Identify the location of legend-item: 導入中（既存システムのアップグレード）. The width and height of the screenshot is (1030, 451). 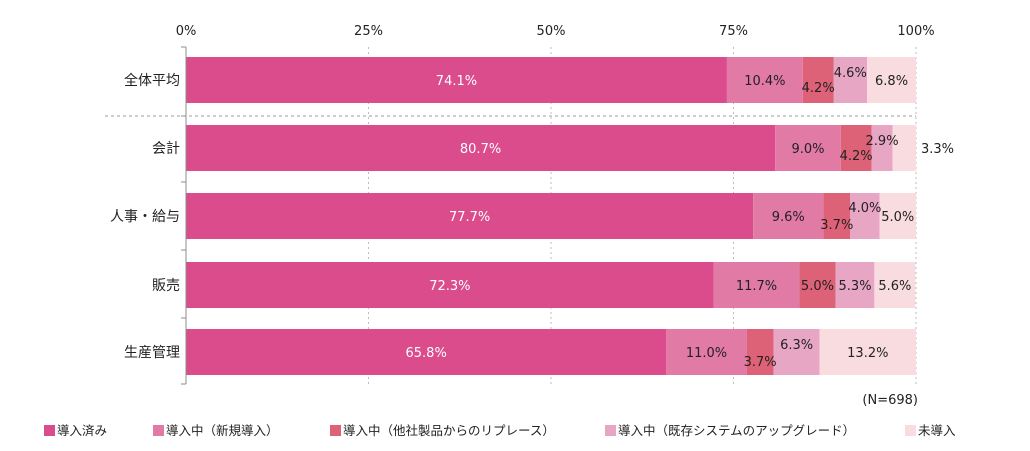
(730, 430).